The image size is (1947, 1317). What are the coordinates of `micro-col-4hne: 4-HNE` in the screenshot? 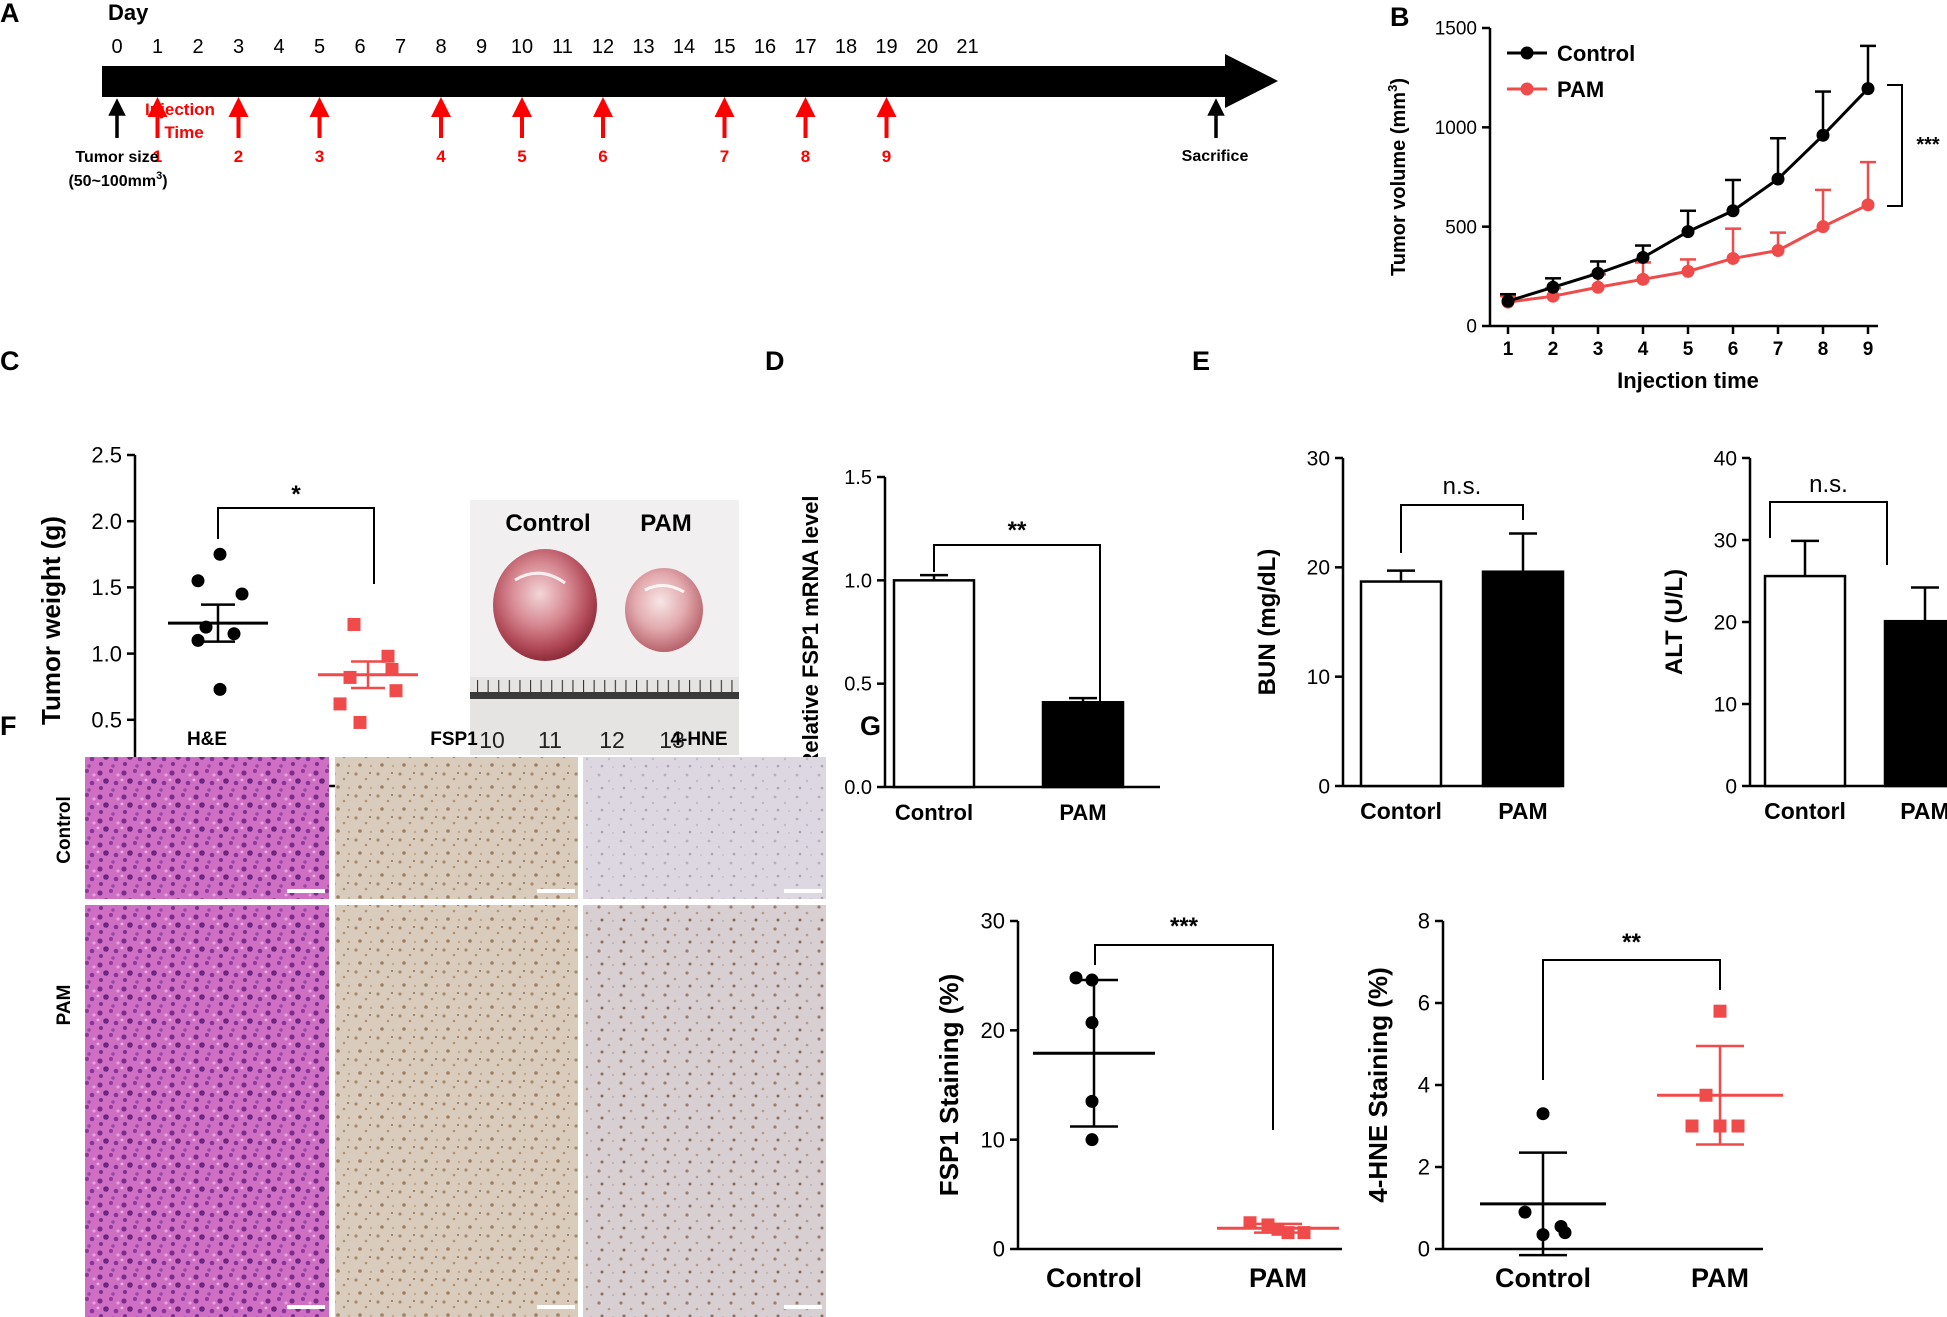 It's located at (698, 739).